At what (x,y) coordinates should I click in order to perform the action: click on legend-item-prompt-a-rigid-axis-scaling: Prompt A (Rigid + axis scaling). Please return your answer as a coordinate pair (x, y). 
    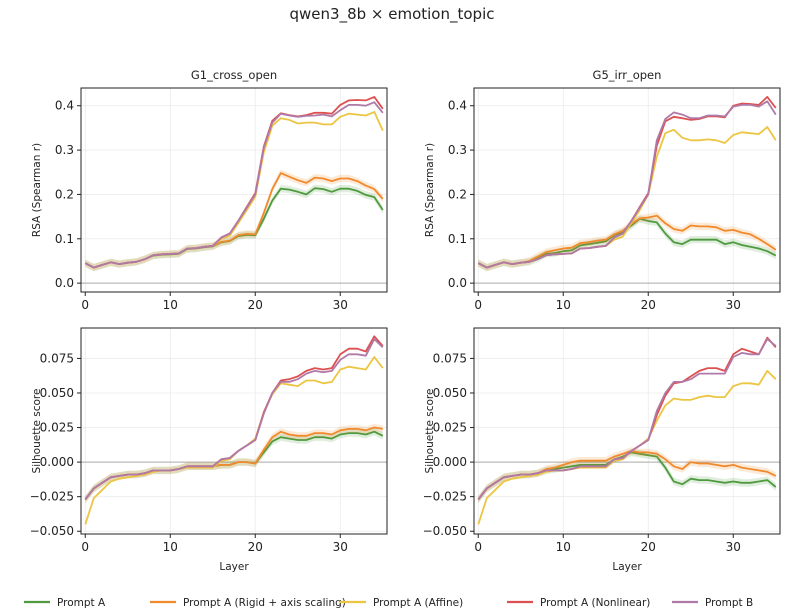
    Looking at the image, I should click on (248, 603).